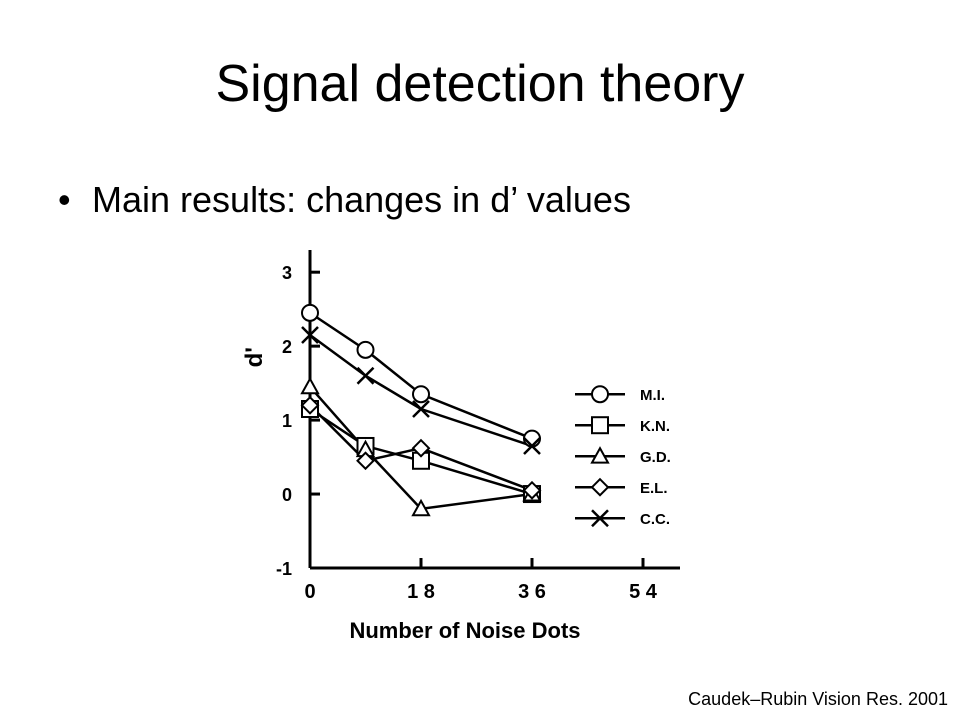 The height and width of the screenshot is (720, 960). Describe the element at coordinates (652, 395) in the screenshot. I see `legend-label: M.I.` at that location.